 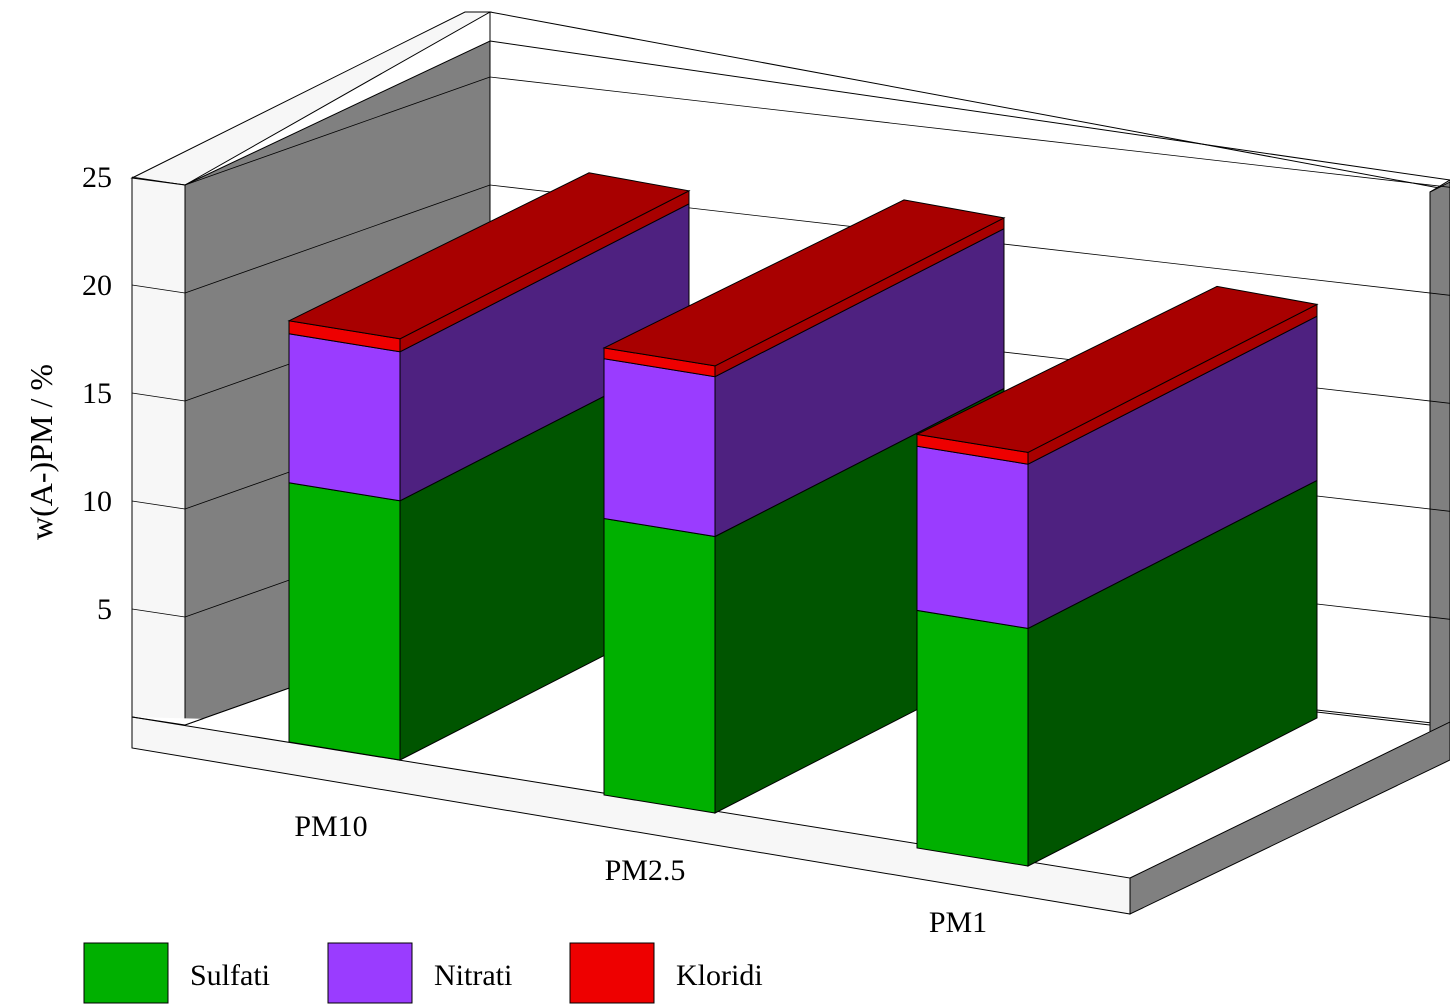 I want to click on bar-top-pm10, so click(x=489, y=256).